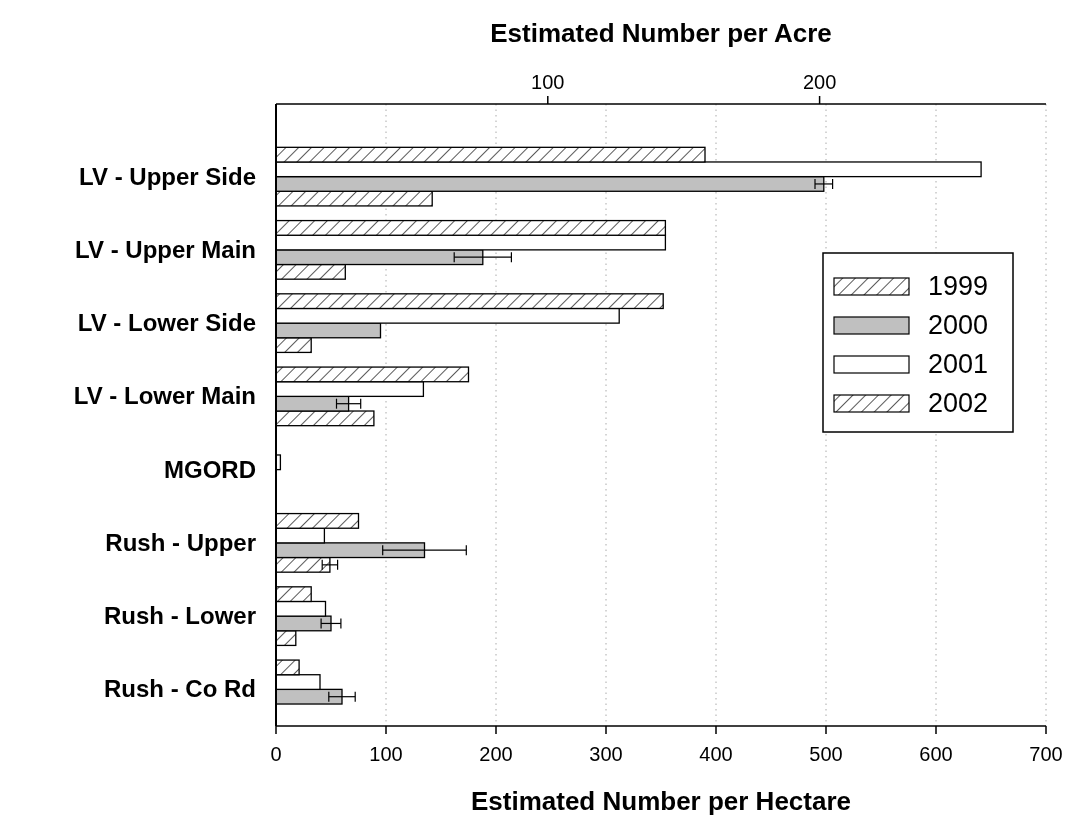 This screenshot has height=827, width=1068. Describe the element at coordinates (661, 33) in the screenshot. I see `x2-axis-title: Estimated Number per Acre` at that location.